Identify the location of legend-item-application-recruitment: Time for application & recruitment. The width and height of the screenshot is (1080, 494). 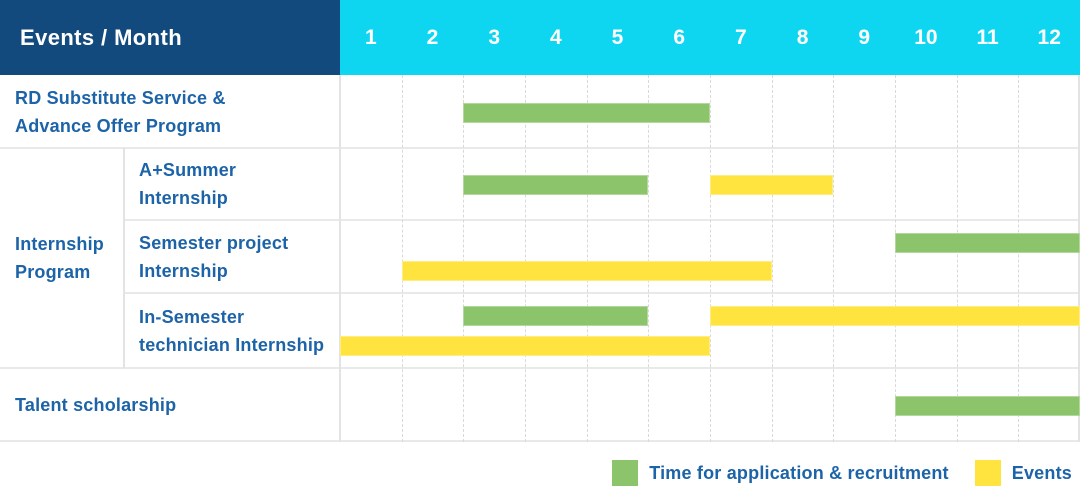
(780, 473).